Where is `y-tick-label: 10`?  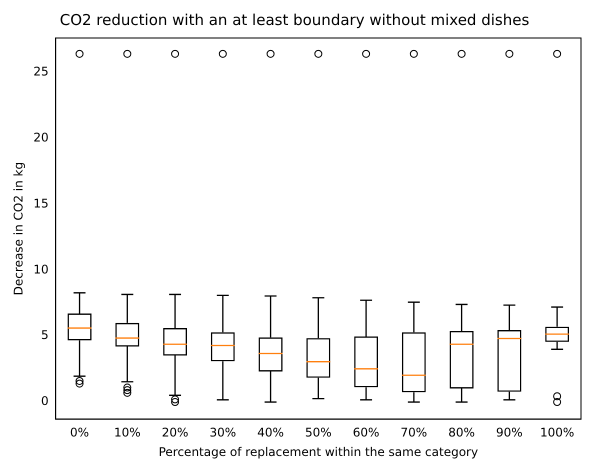 y-tick-label: 10 is located at coordinates (41, 269).